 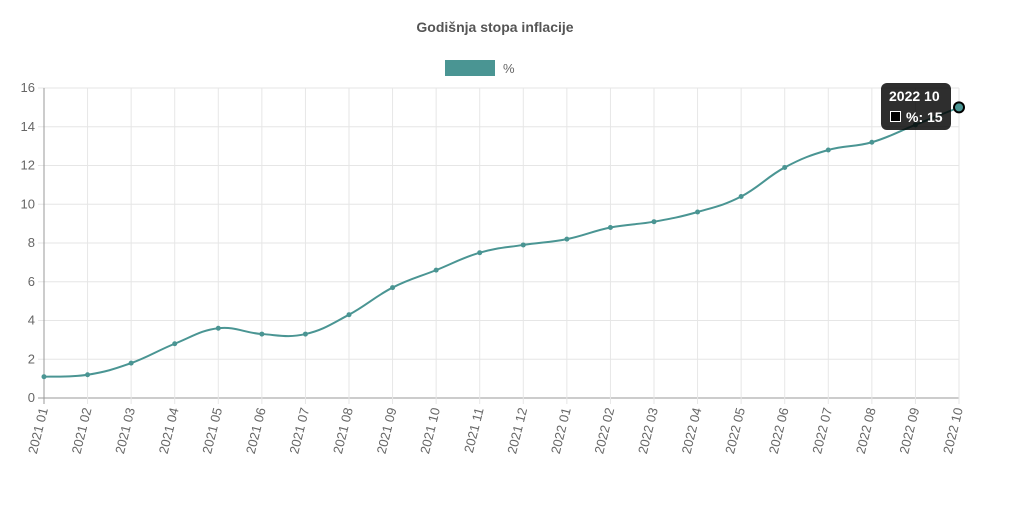 What do you see at coordinates (735, 430) in the screenshot?
I see `x-tick-label: 2022 05` at bounding box center [735, 430].